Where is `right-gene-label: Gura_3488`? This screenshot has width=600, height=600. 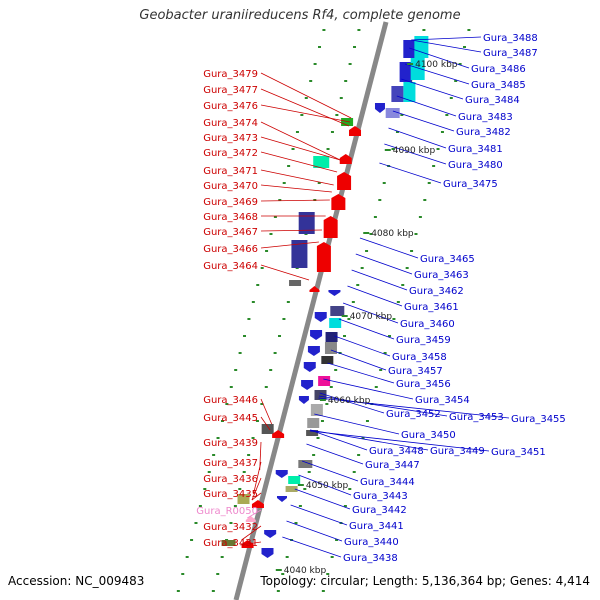 right-gene-label: Gura_3488 is located at coordinates (510, 38).